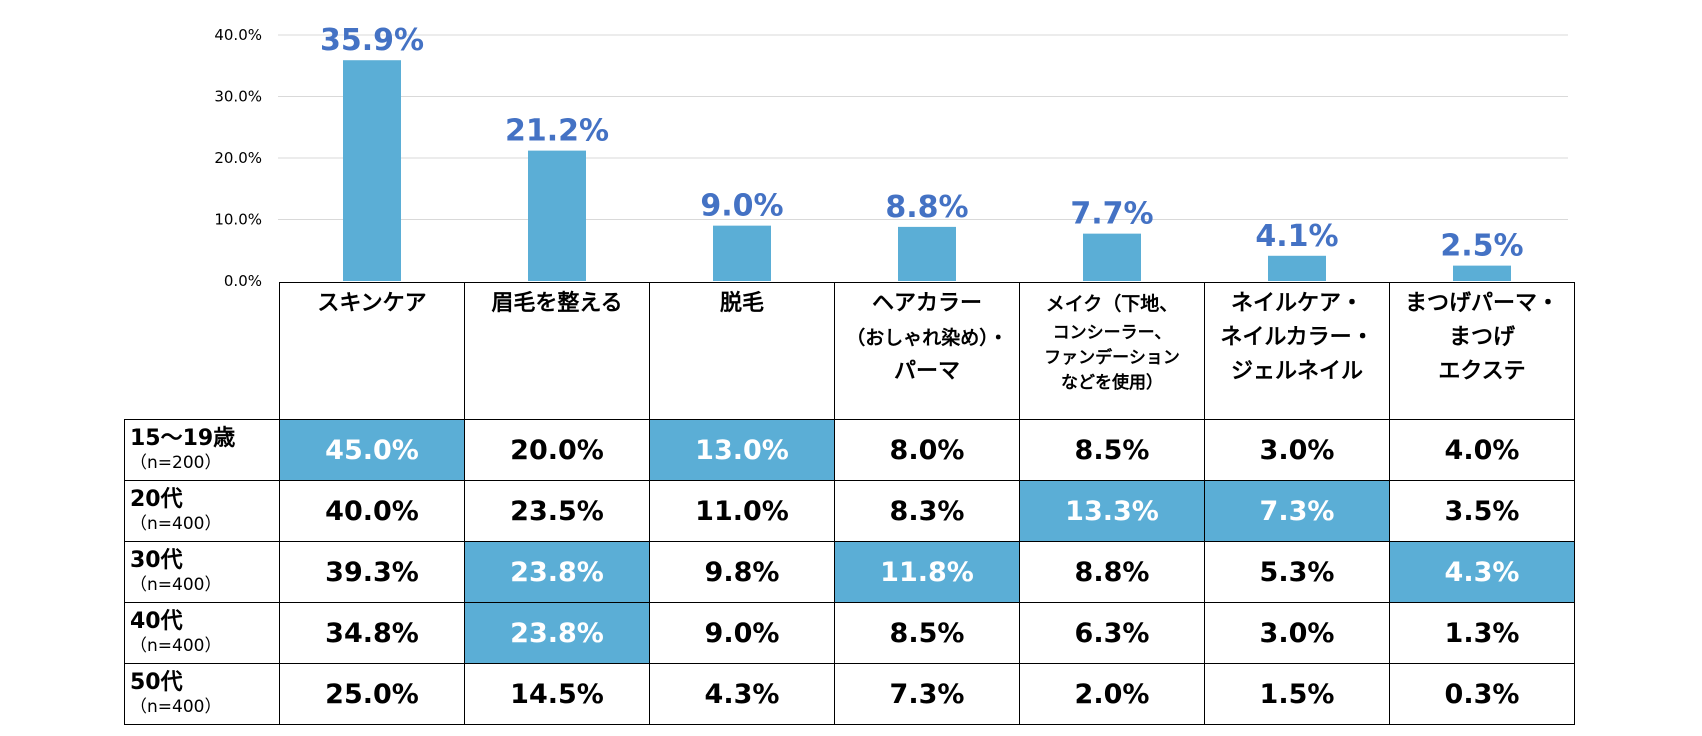 The width and height of the screenshot is (1702, 736). I want to click on category-label: メイク（下地、 コンシーラー、 ファンデーション などを使用）, so click(1112, 351).